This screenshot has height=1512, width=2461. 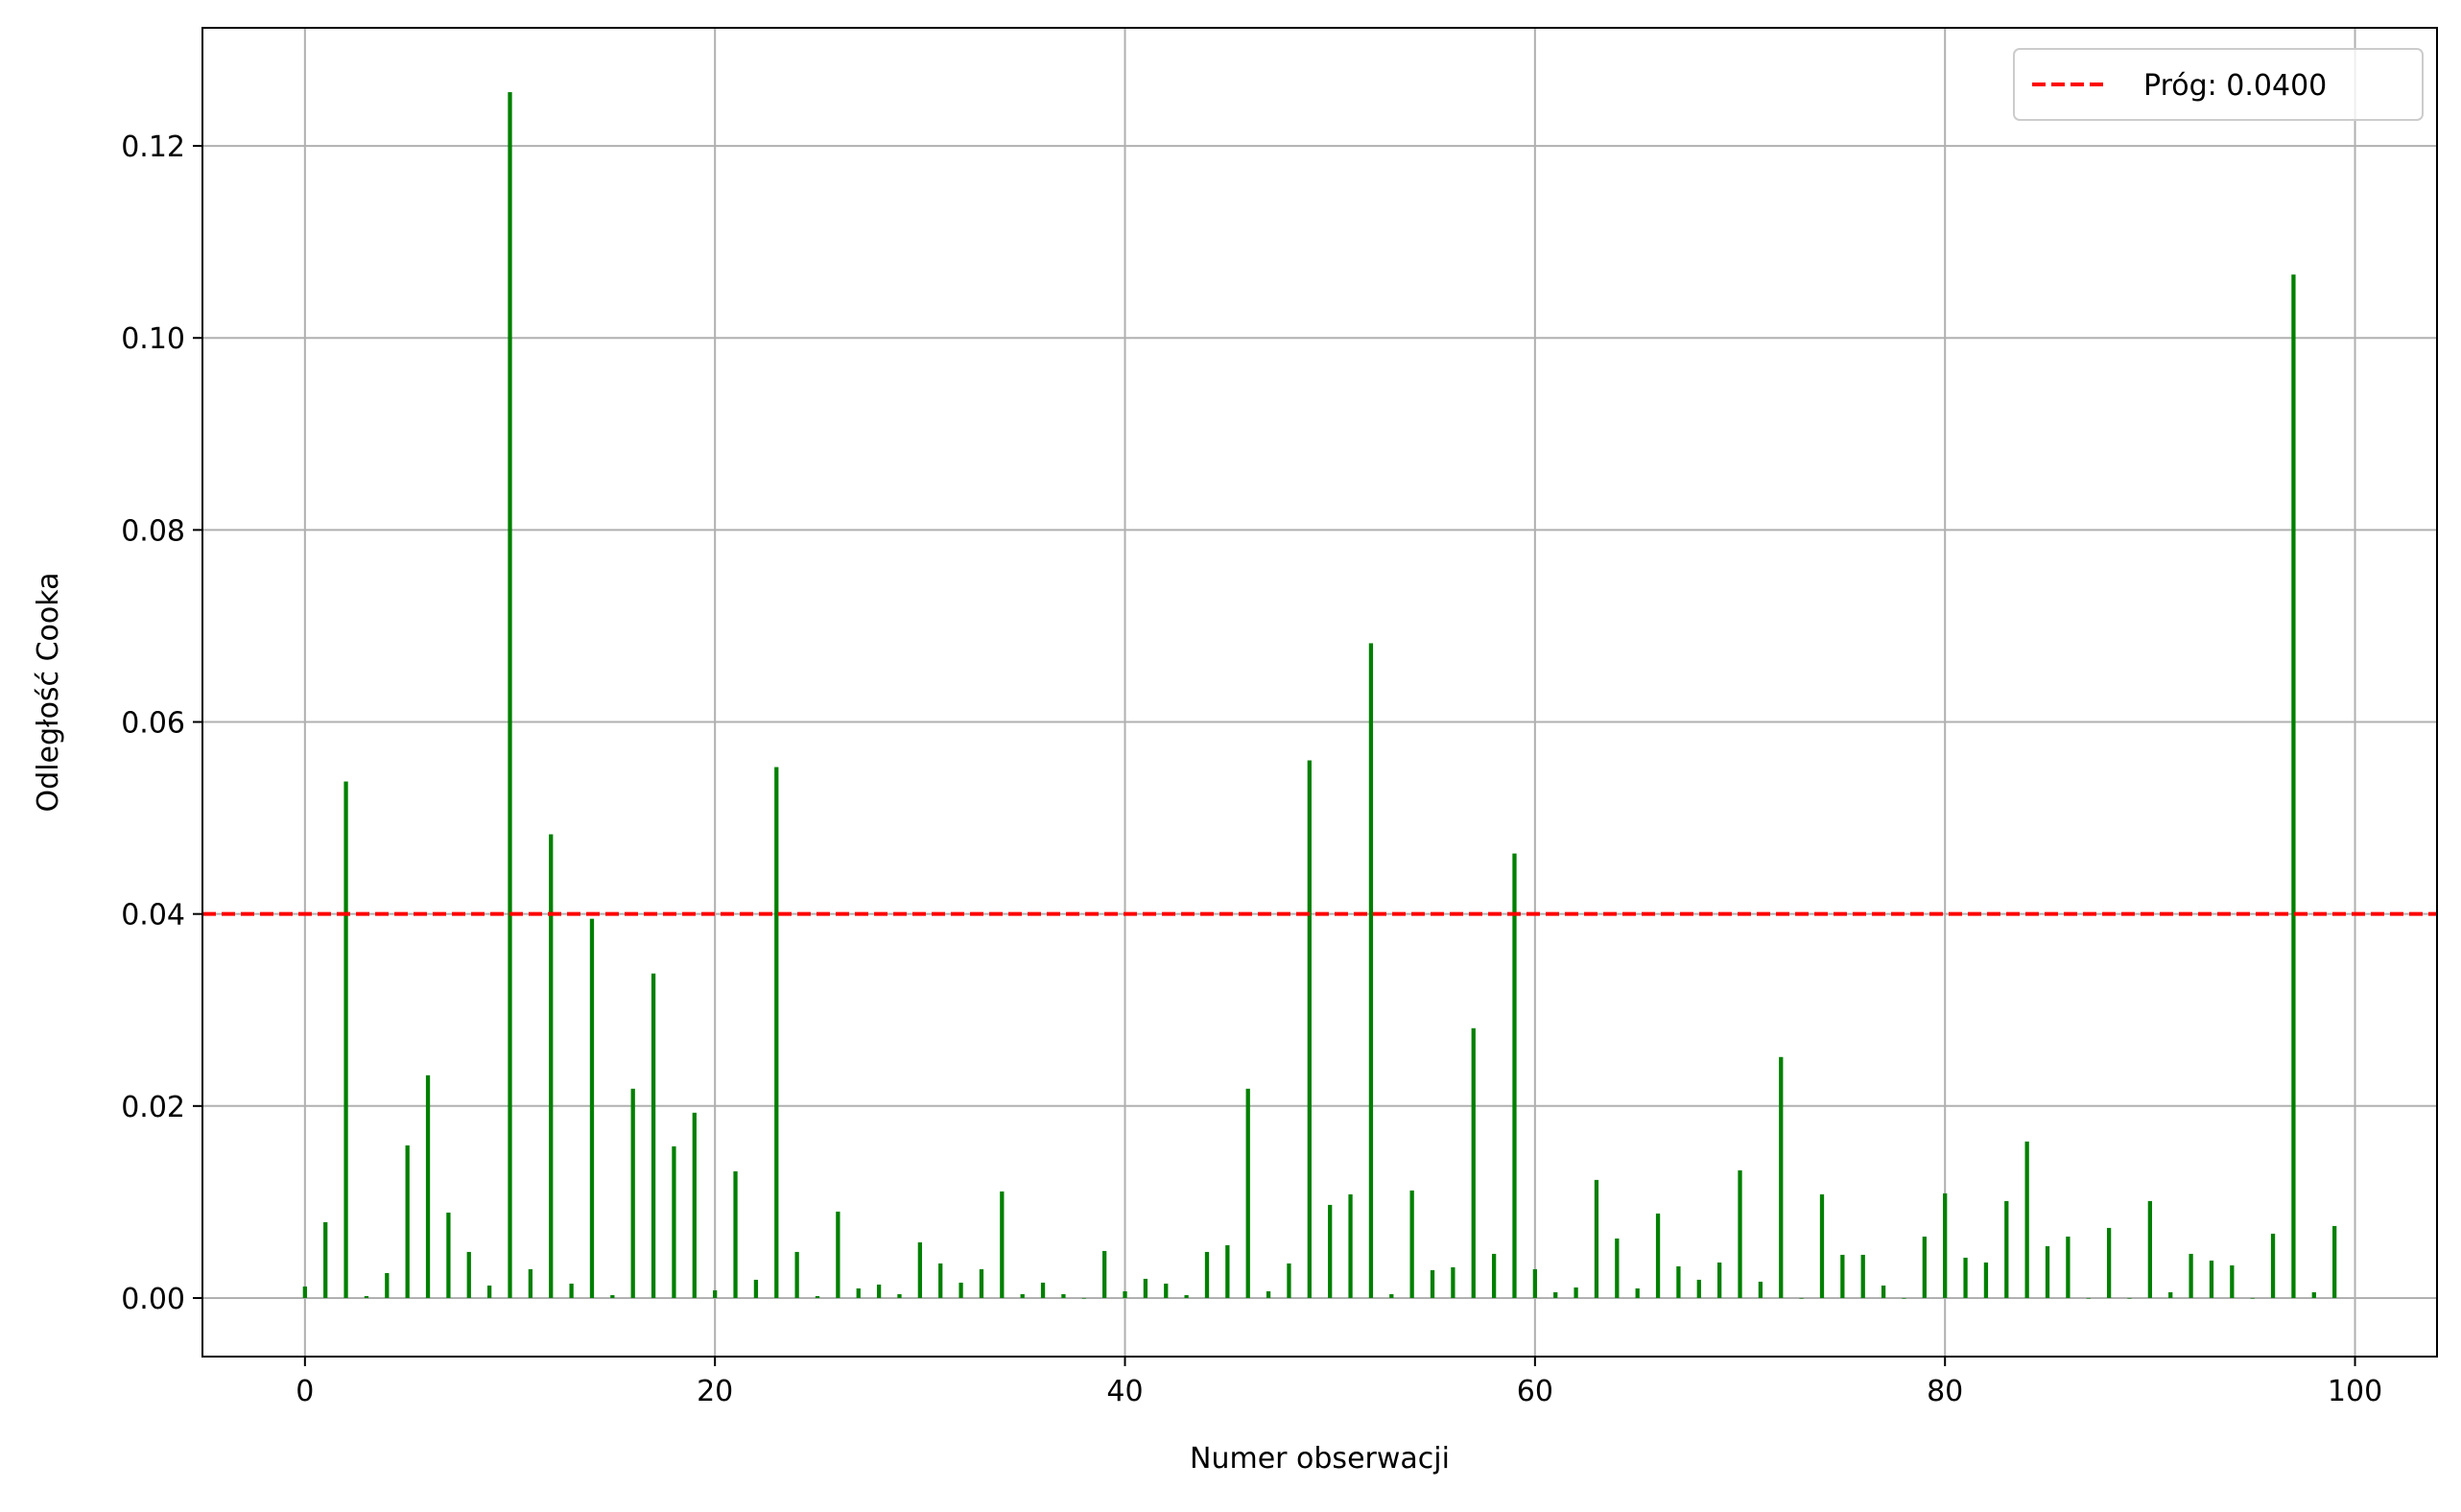 I want to click on y-tick-label-6: 0.12, so click(x=153, y=147).